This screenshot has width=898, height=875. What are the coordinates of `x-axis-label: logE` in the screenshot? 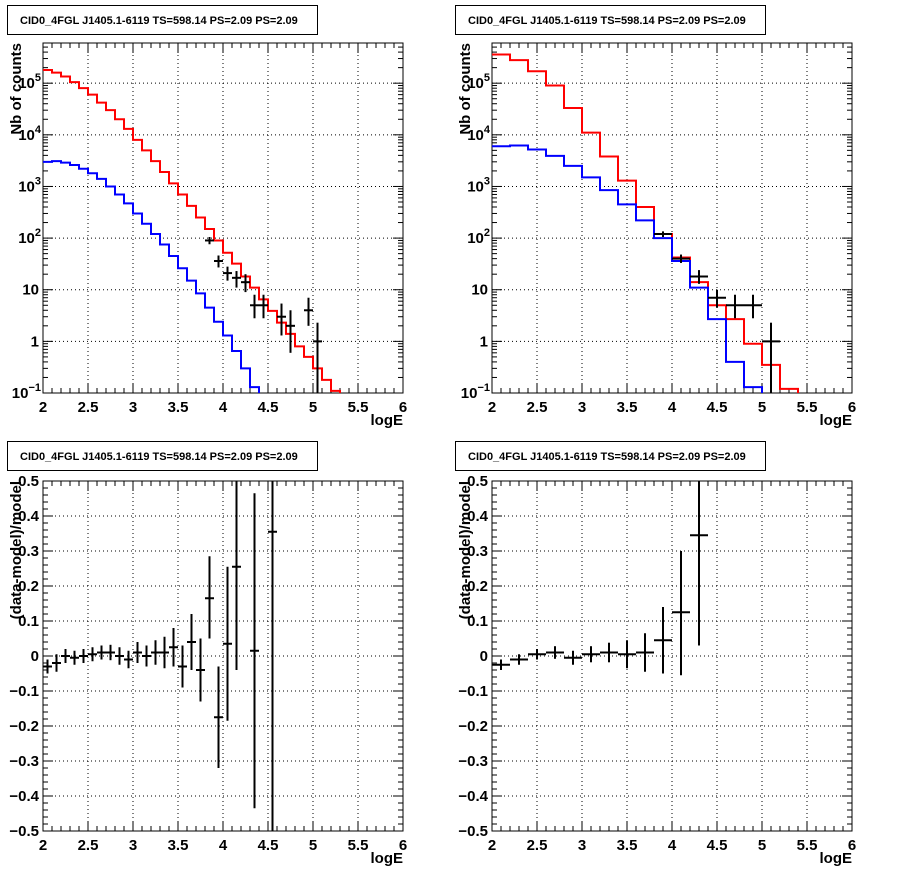 It's located at (836, 858).